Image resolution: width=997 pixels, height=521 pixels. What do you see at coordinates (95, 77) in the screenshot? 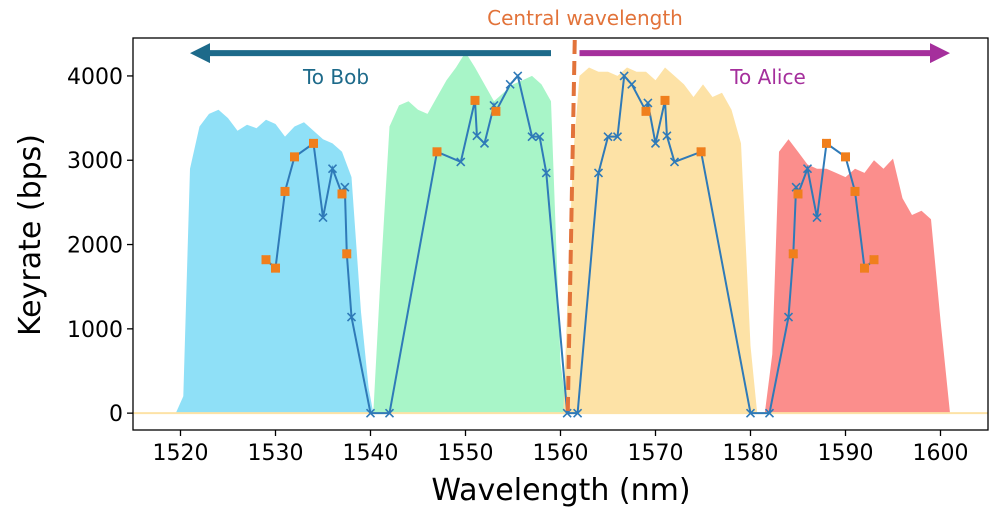
I see `y-tick-label-4000: 4000` at bounding box center [95, 77].